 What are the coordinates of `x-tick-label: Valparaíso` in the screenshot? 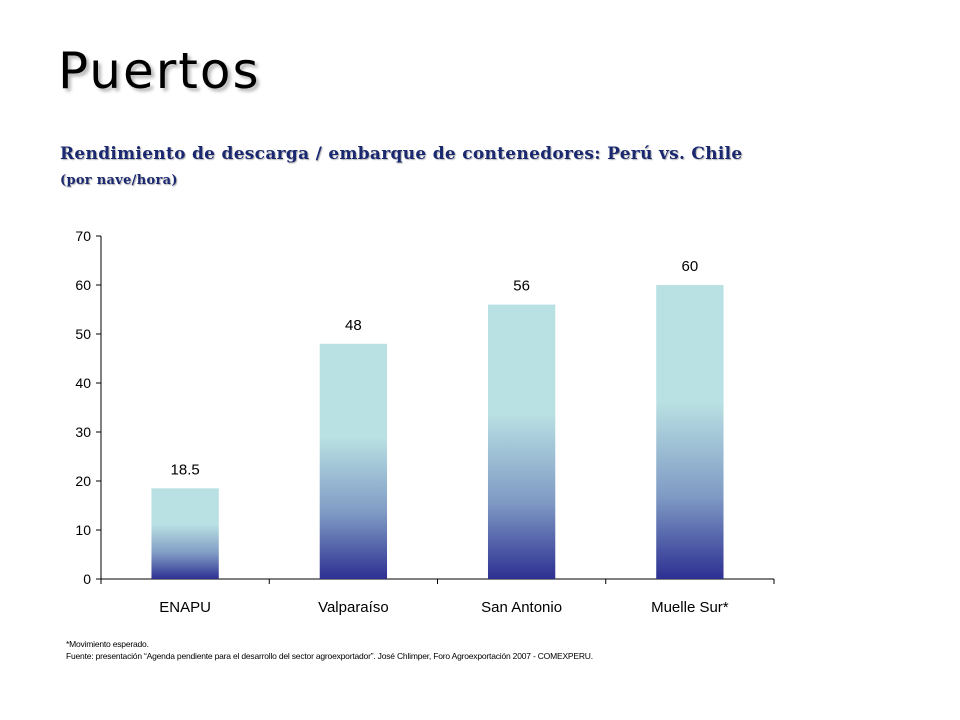 It's located at (353, 607).